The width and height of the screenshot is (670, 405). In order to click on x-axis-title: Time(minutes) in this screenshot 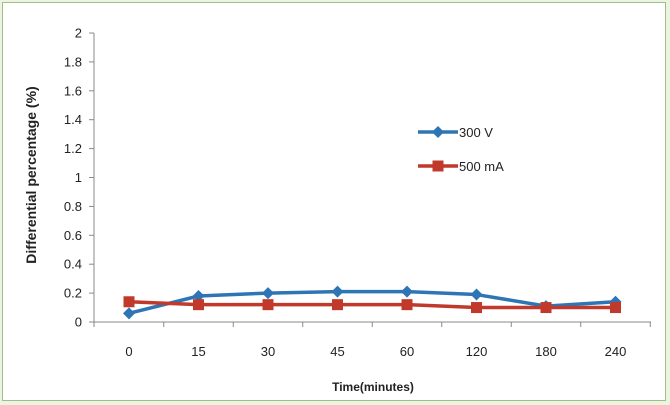, I will do `click(373, 387)`.